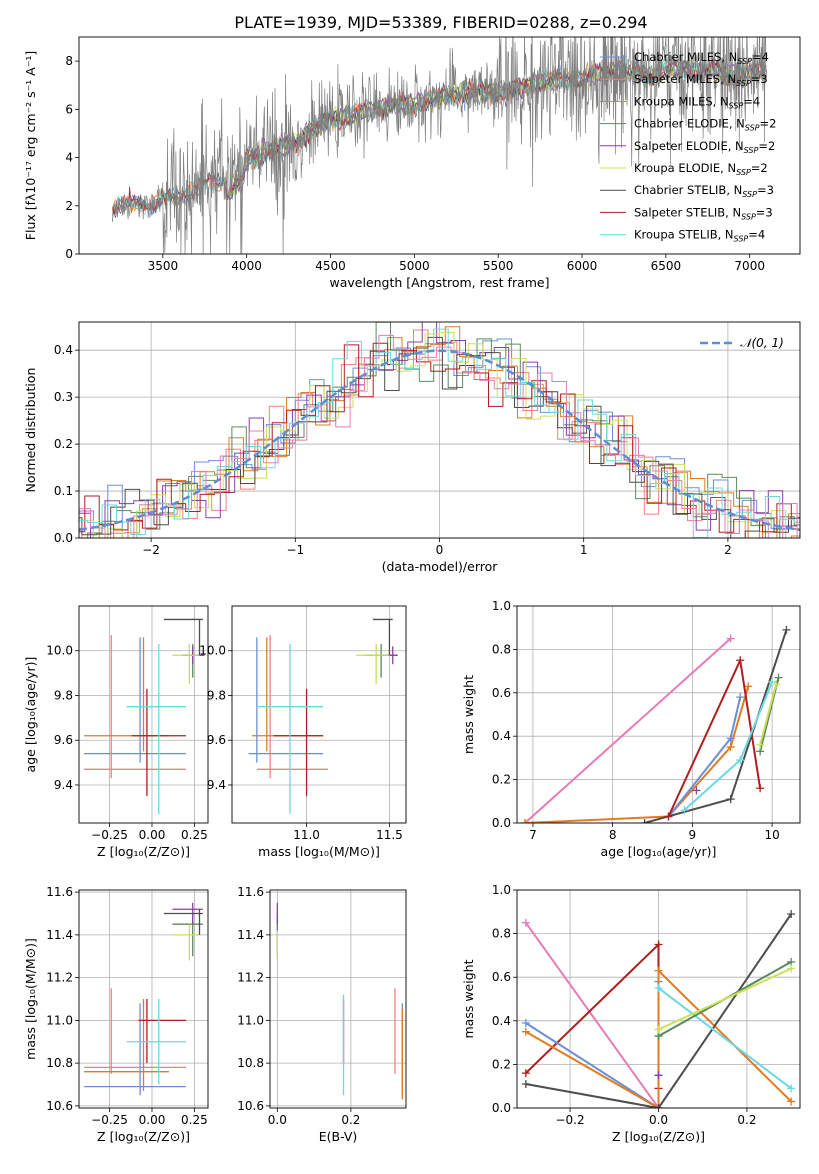 The width and height of the screenshot is (819, 1174). Describe the element at coordinates (703, 213) in the screenshot. I see `legend-entry: Salpeter STELIB, NSSP=3` at that location.